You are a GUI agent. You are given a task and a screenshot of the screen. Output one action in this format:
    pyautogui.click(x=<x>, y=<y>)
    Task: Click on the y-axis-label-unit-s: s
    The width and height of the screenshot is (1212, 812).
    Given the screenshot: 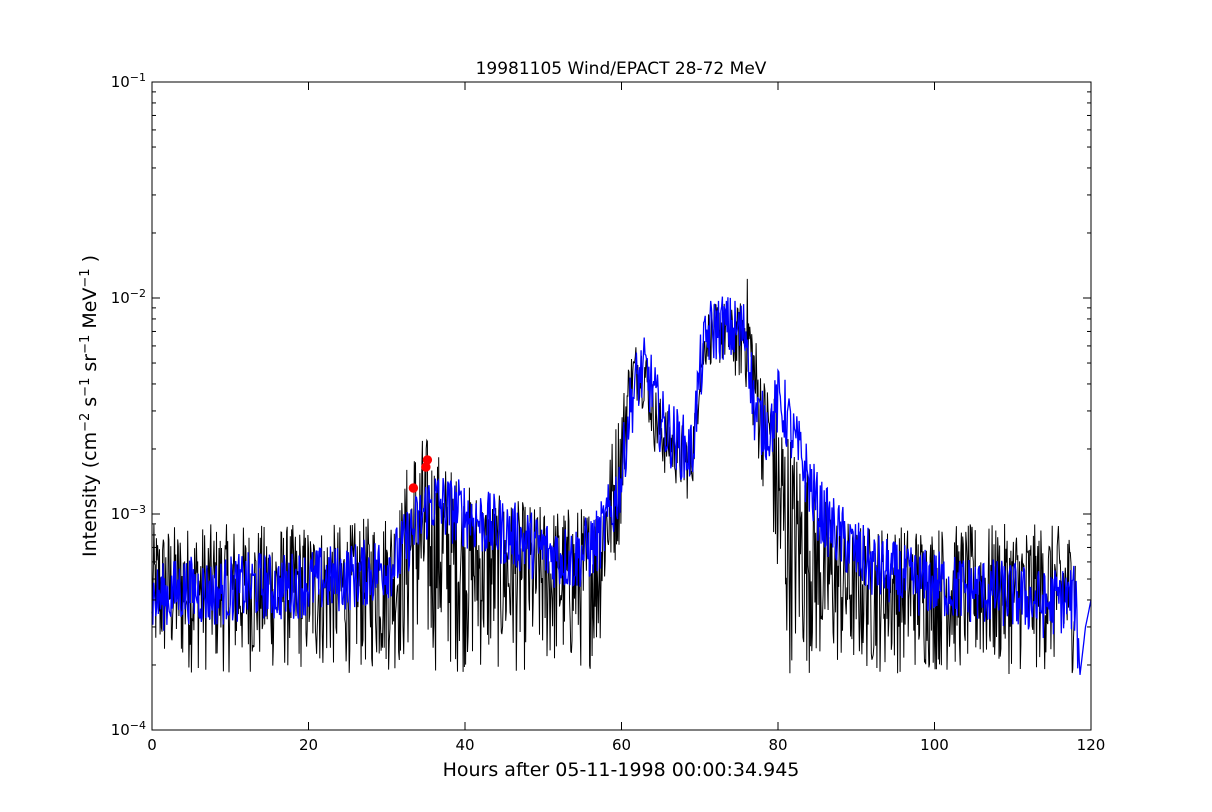 What is the action you would take?
    pyautogui.click(x=90, y=405)
    